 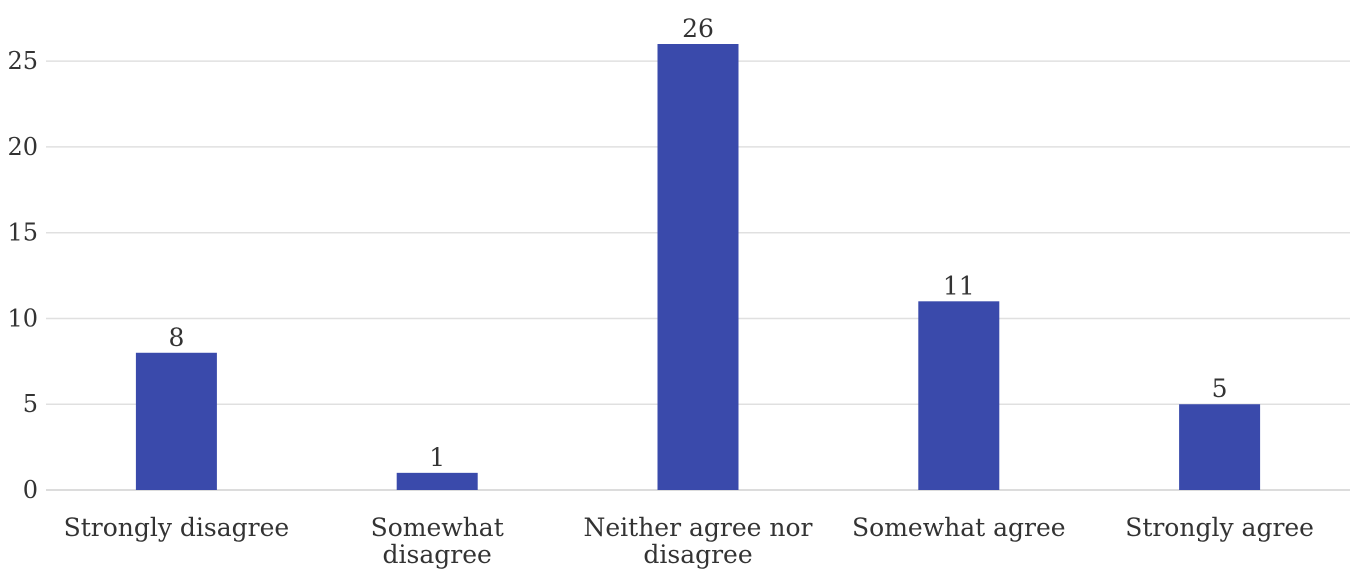 I want to click on y-tick-label: 20, so click(x=22, y=147).